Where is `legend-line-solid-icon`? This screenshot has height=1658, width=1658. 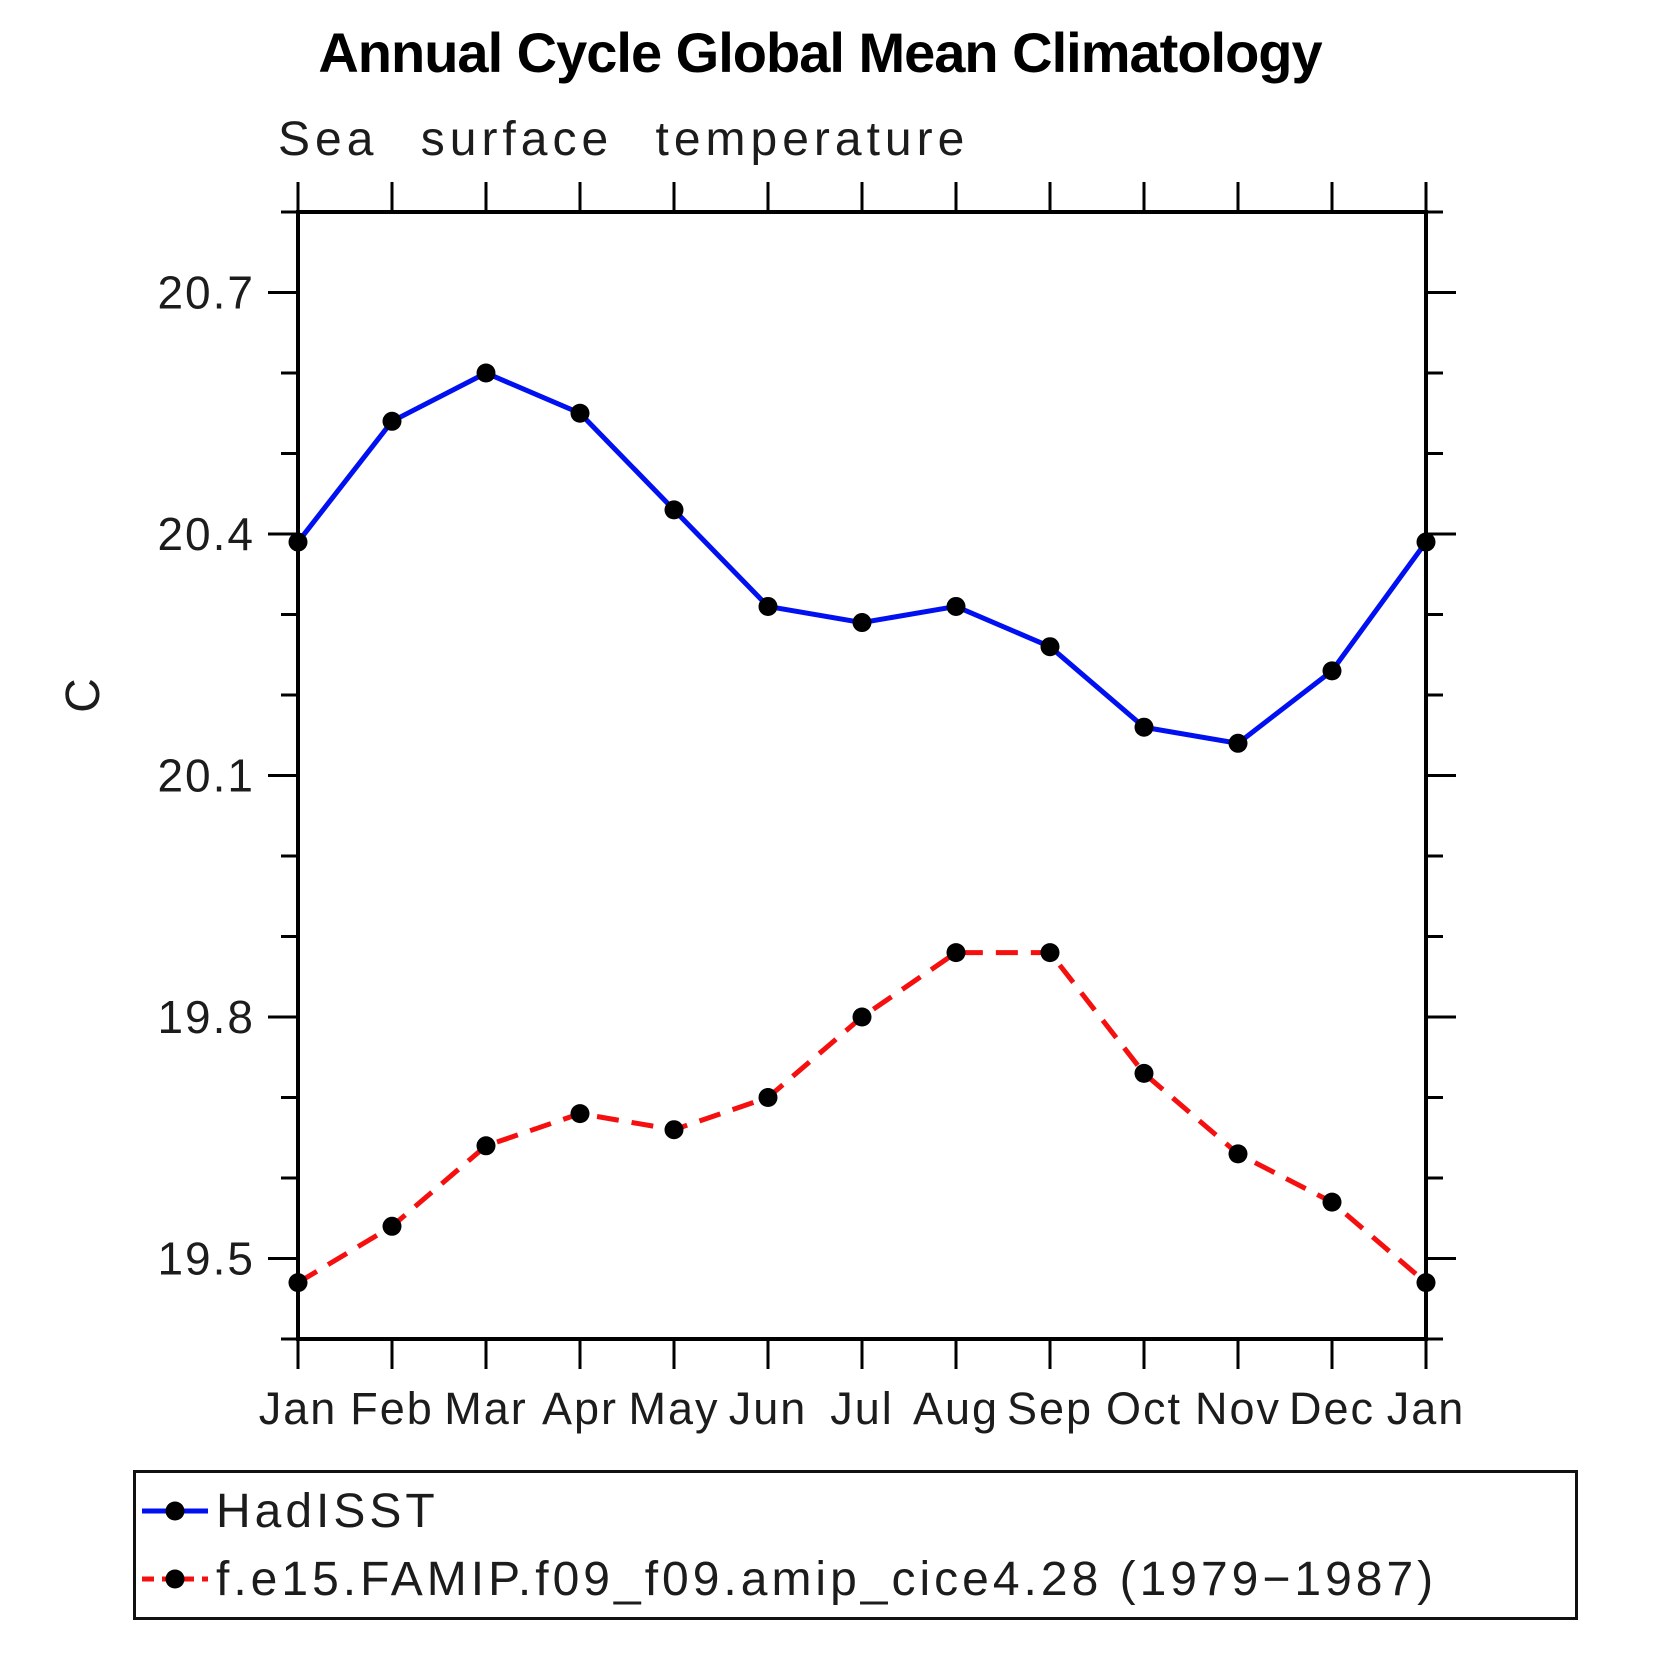 legend-line-solid-icon is located at coordinates (175, 1511).